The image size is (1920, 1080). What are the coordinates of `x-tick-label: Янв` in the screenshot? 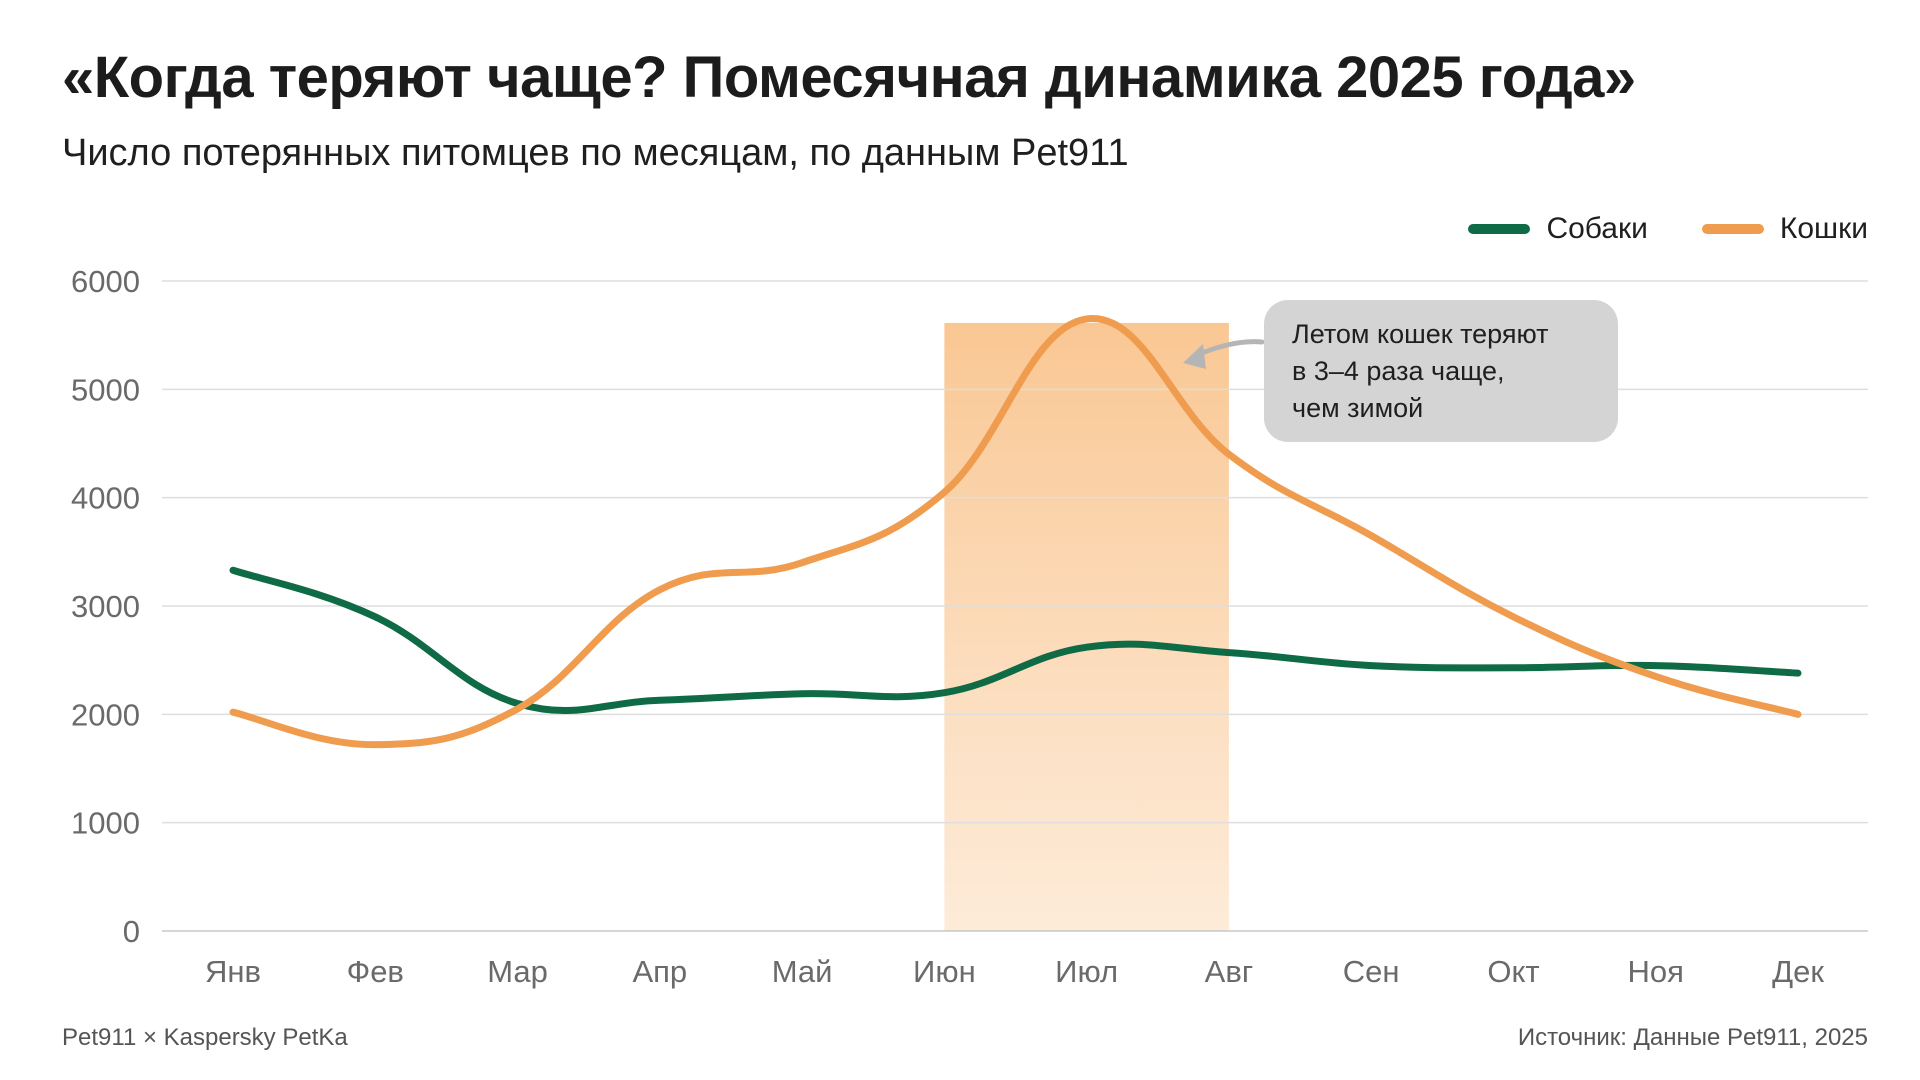 It's located at (233, 971).